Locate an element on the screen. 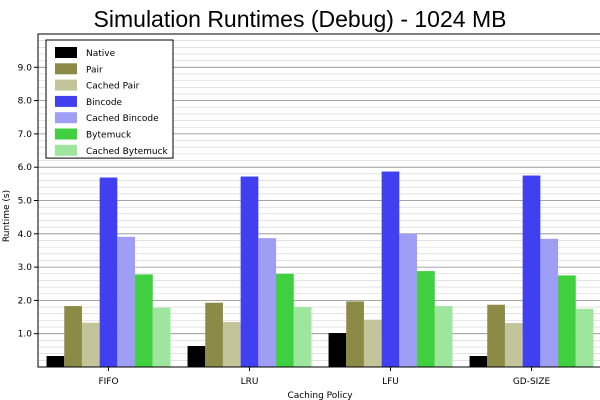 The width and height of the screenshot is (600, 400). bar-lfu-pair is located at coordinates (355, 334).